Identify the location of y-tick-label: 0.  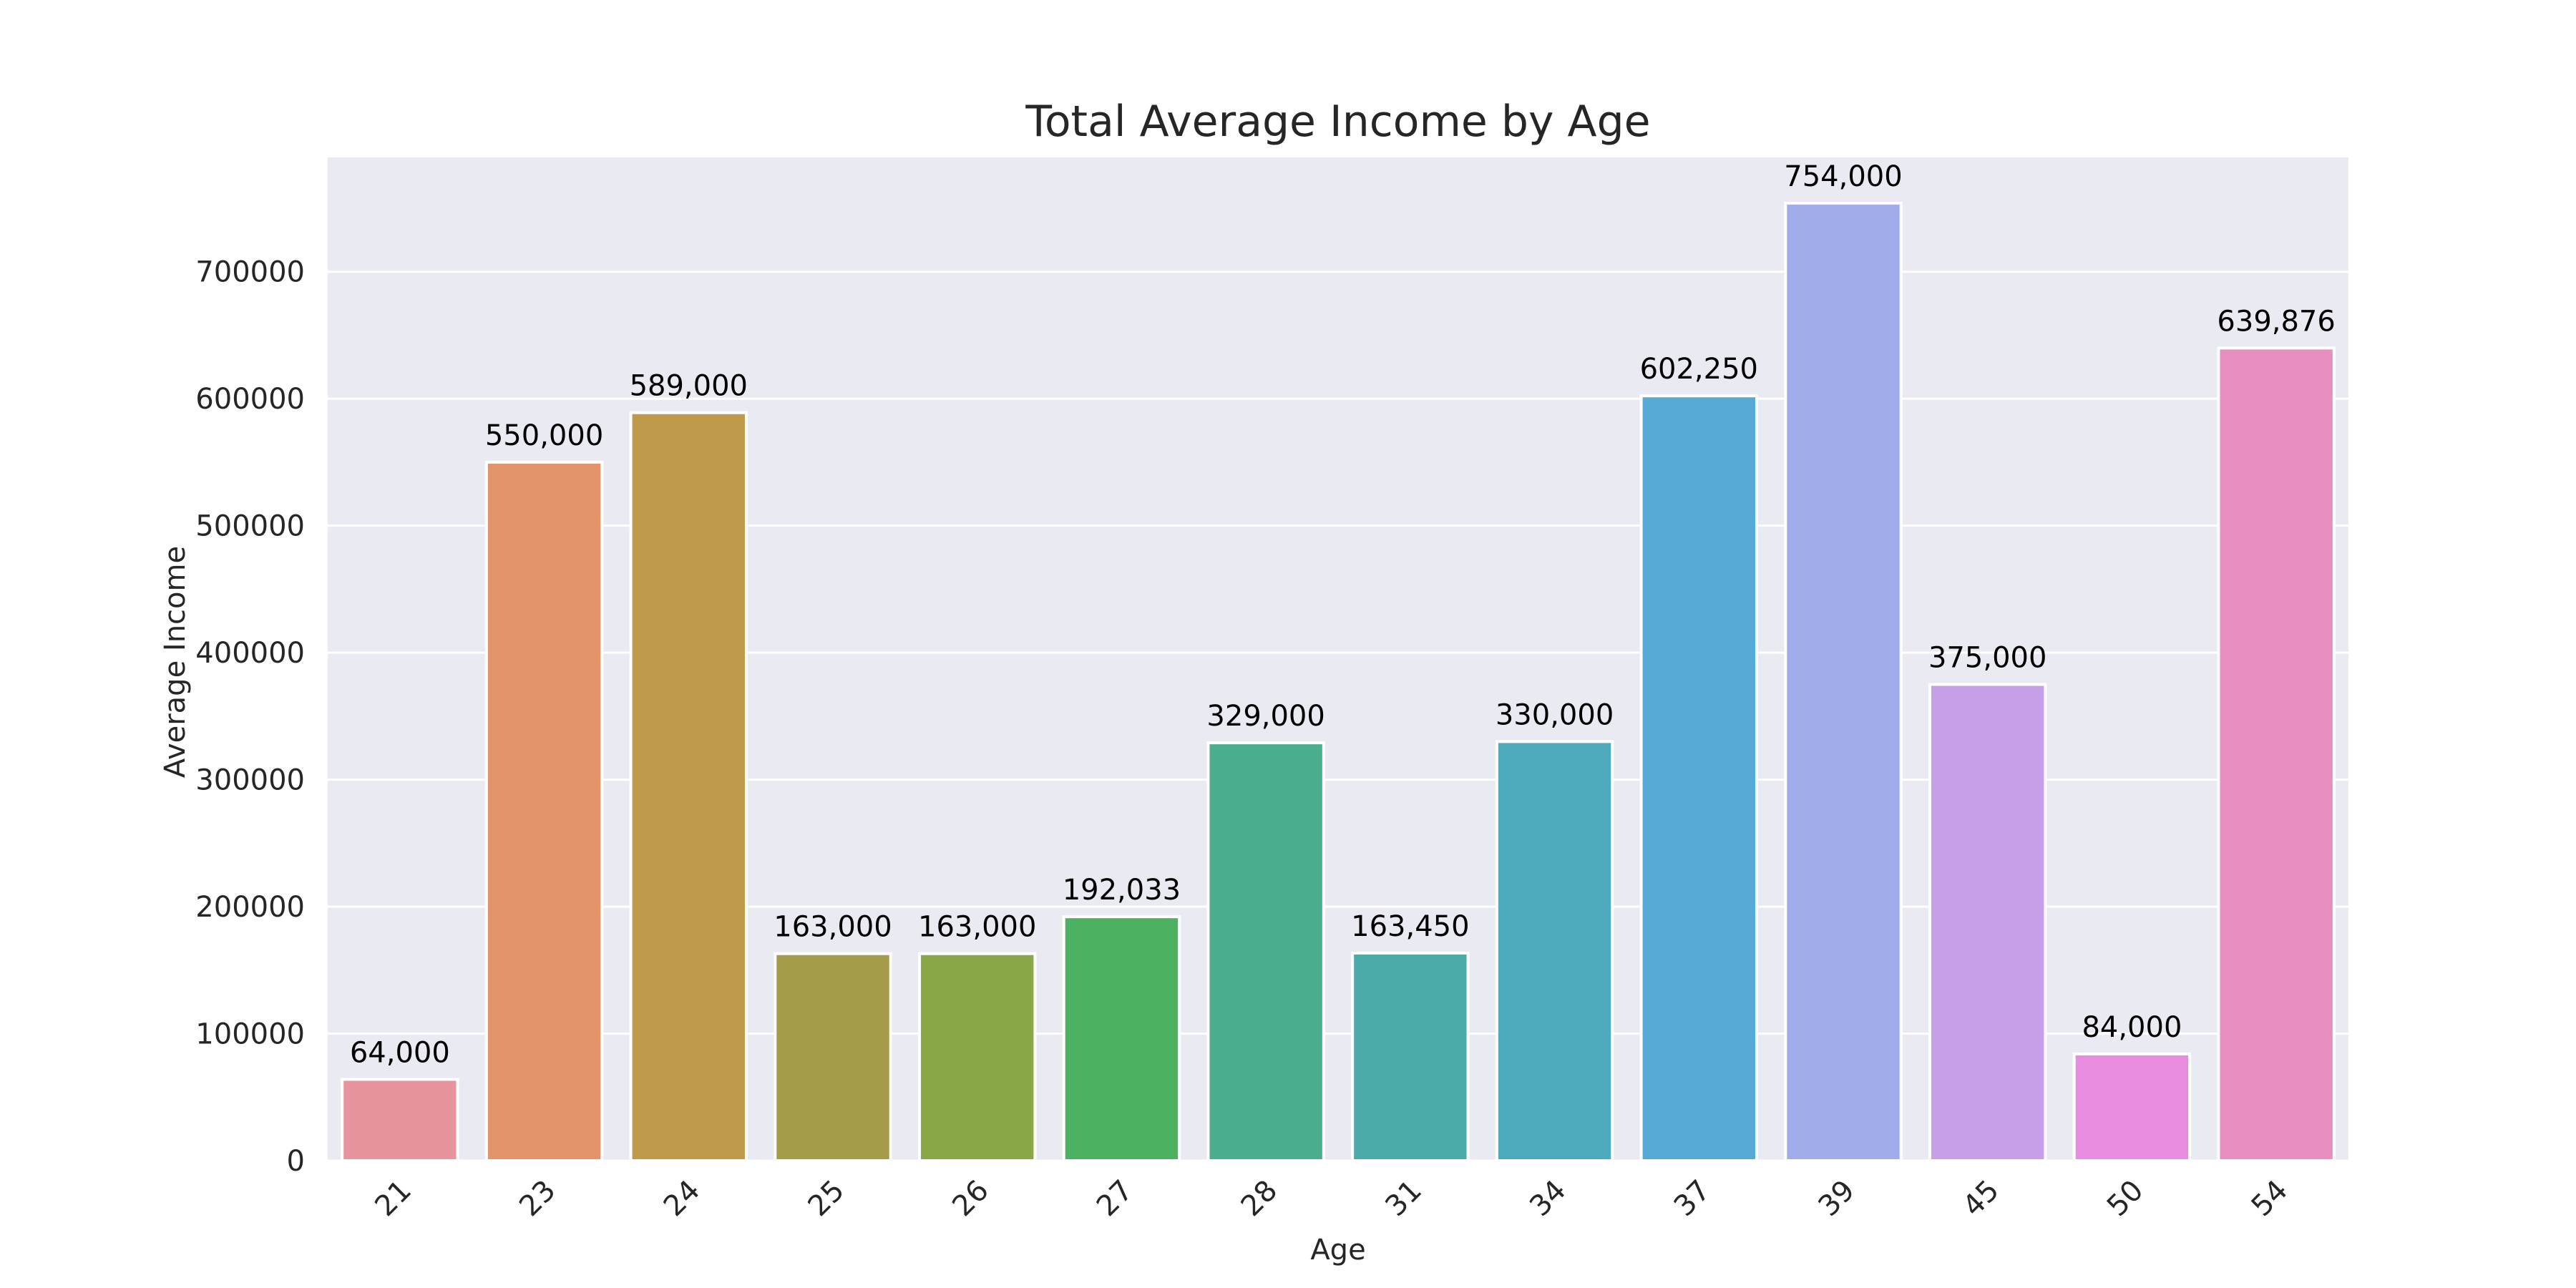
(296, 1161).